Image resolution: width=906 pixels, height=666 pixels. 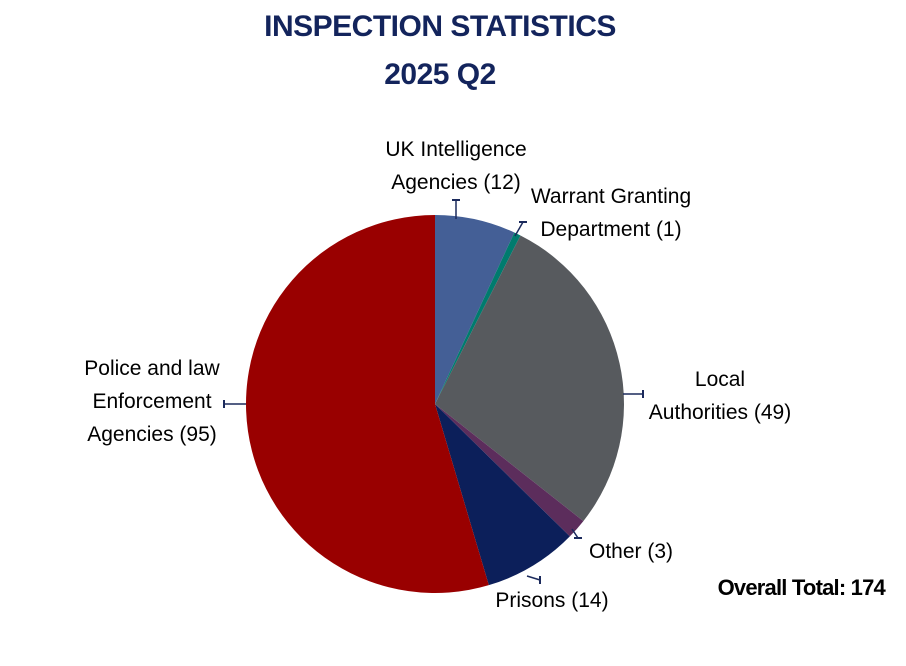 I want to click on leader-line-prisons, so click(x=533, y=578).